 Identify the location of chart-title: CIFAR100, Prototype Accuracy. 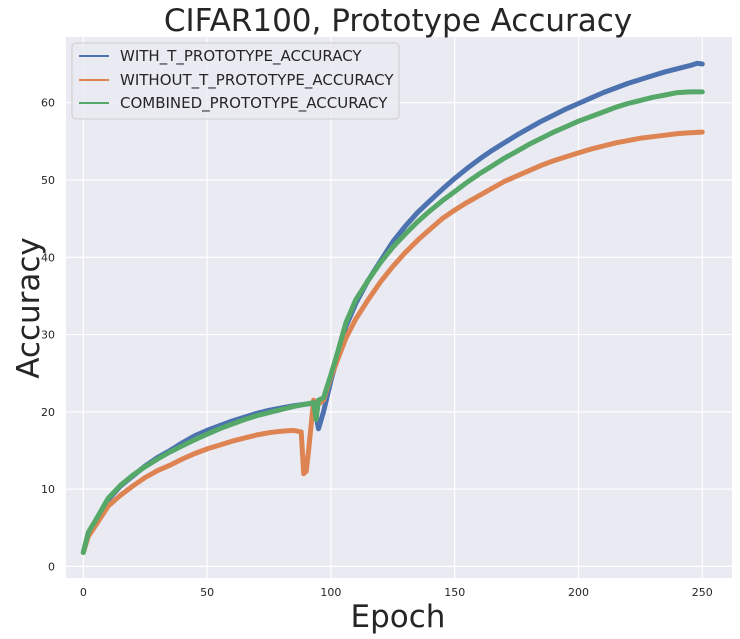
(398, 21).